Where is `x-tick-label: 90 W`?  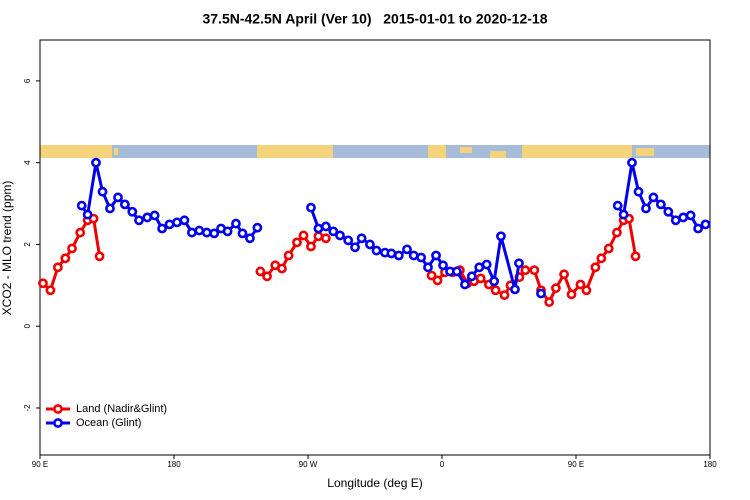
x-tick-label: 90 W is located at coordinates (308, 464).